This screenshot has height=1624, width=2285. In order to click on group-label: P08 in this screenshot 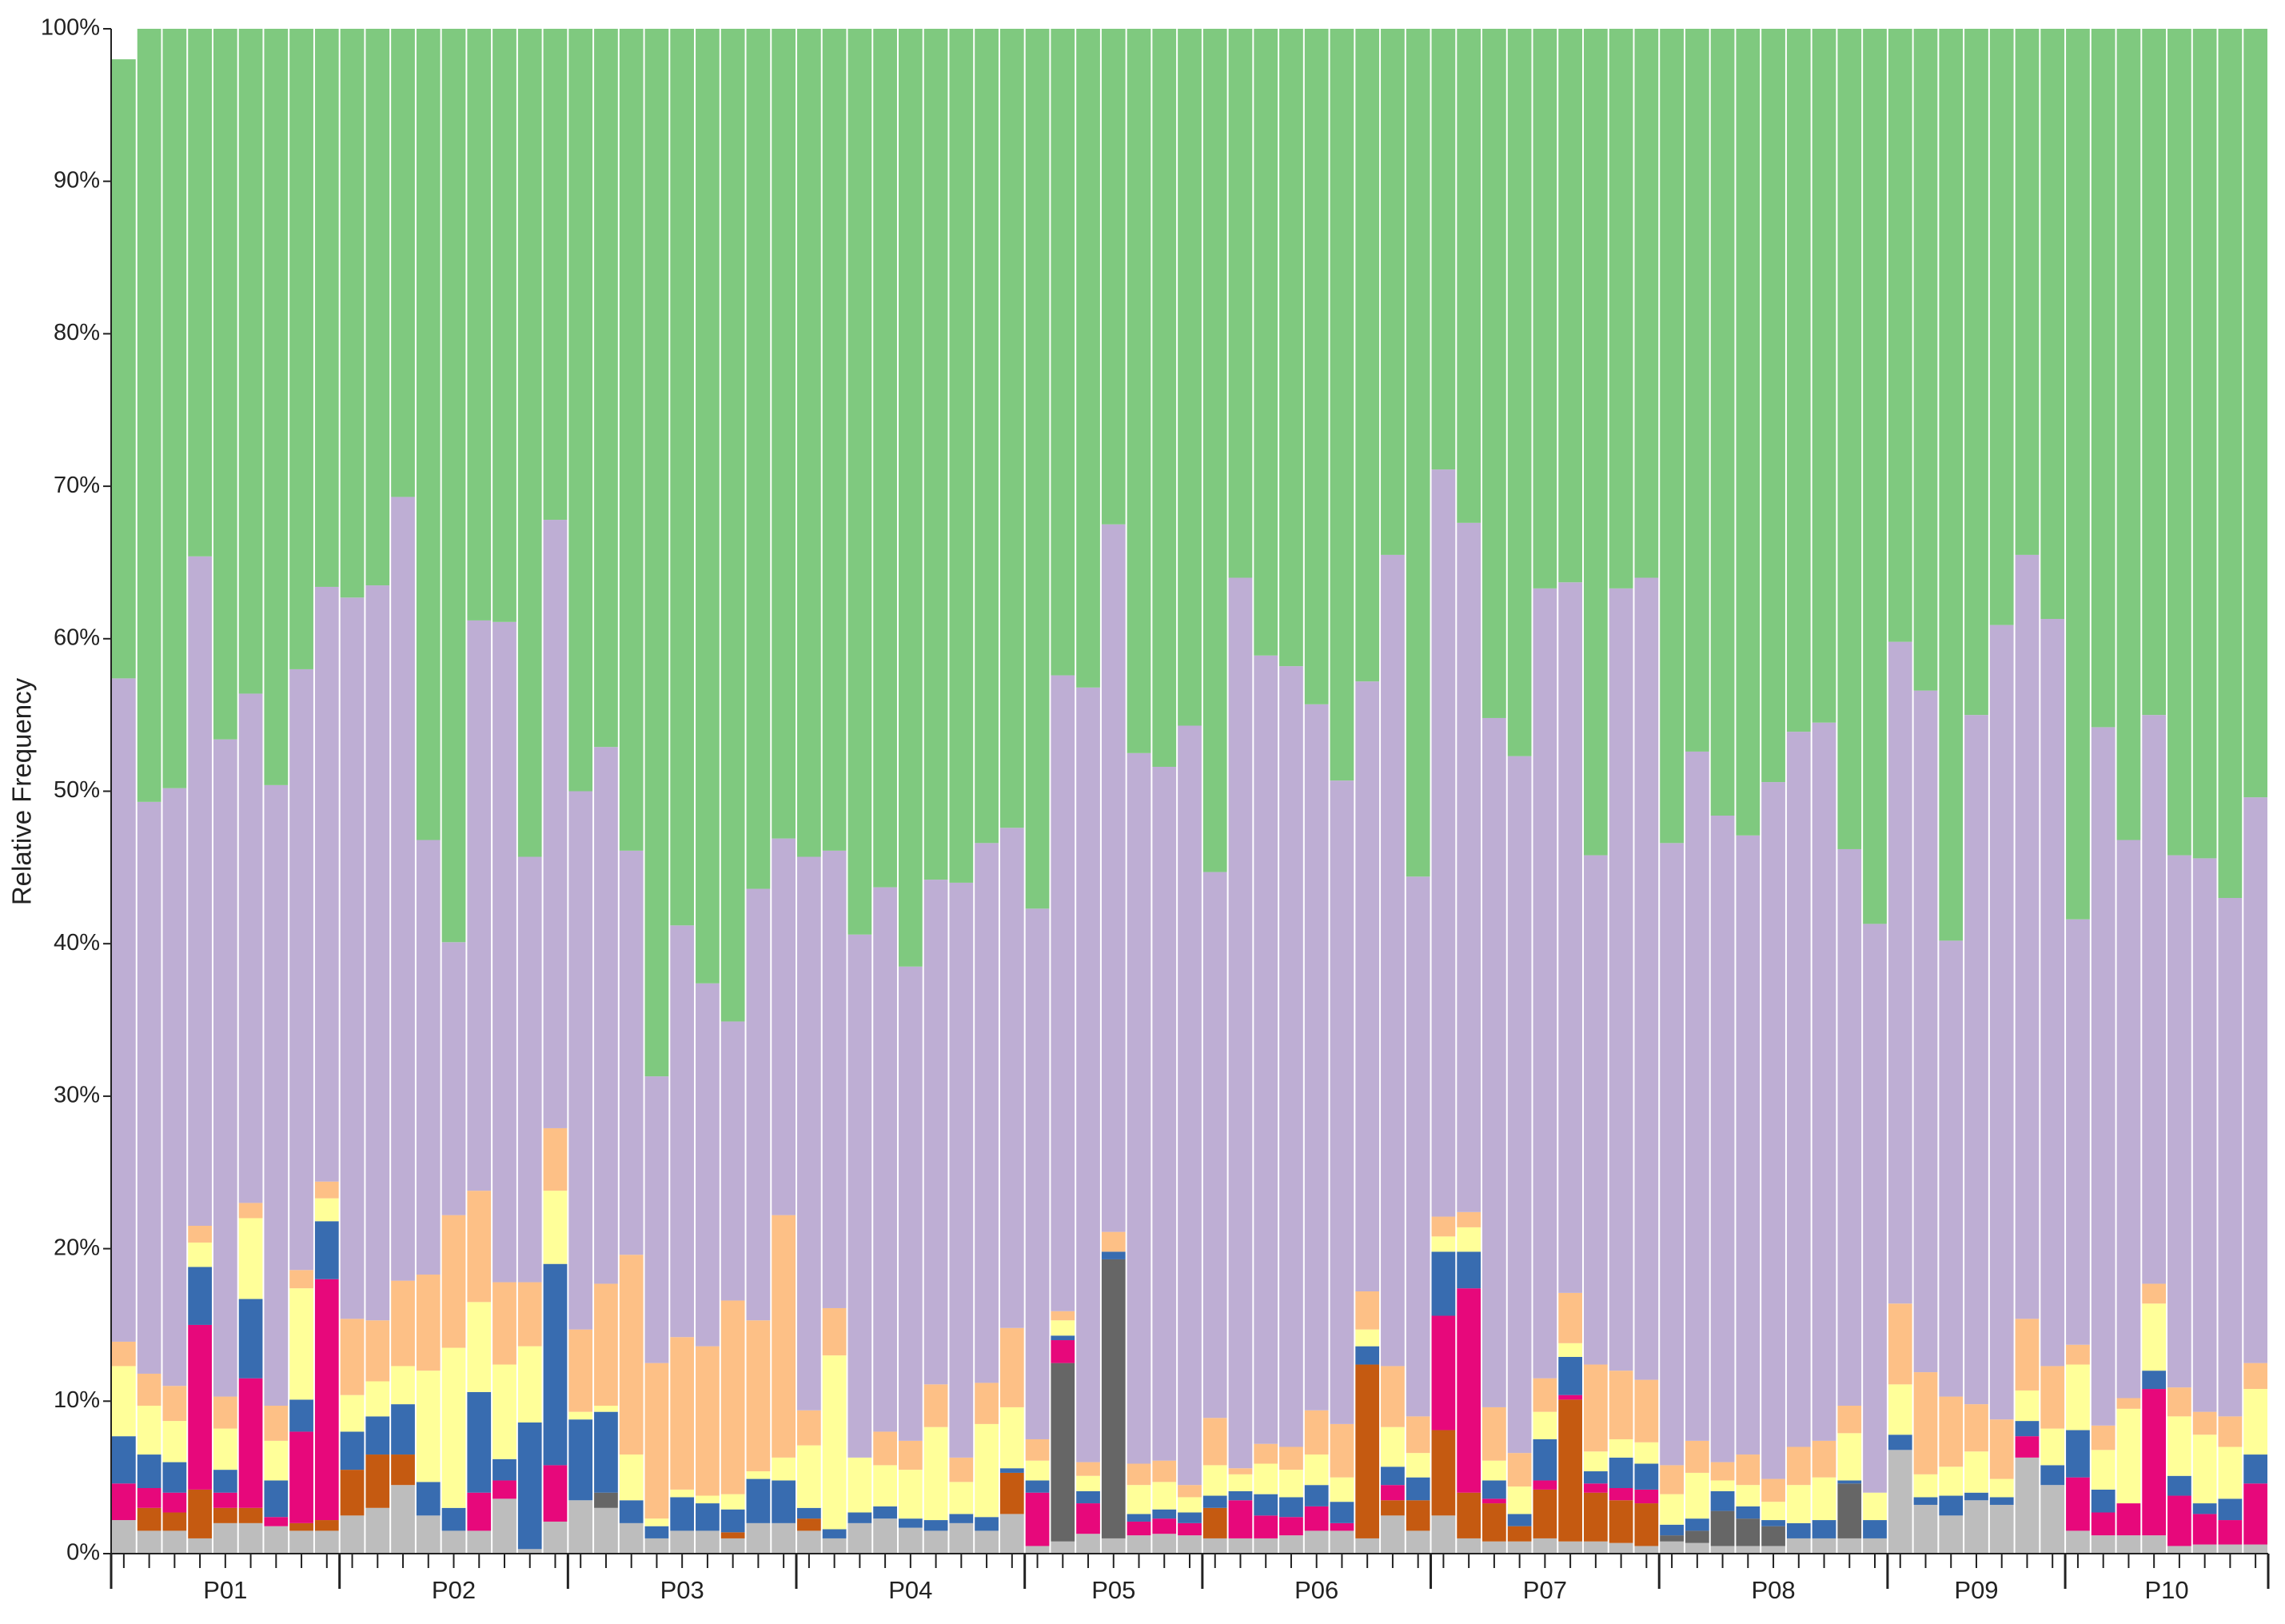, I will do `click(1773, 1590)`.